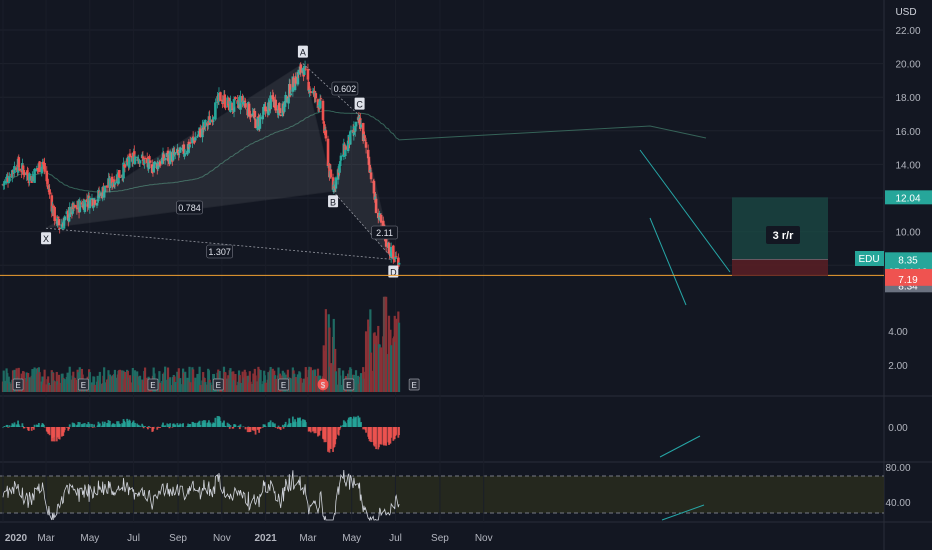  I want to click on price-badge-label: 7.19, so click(908, 280).